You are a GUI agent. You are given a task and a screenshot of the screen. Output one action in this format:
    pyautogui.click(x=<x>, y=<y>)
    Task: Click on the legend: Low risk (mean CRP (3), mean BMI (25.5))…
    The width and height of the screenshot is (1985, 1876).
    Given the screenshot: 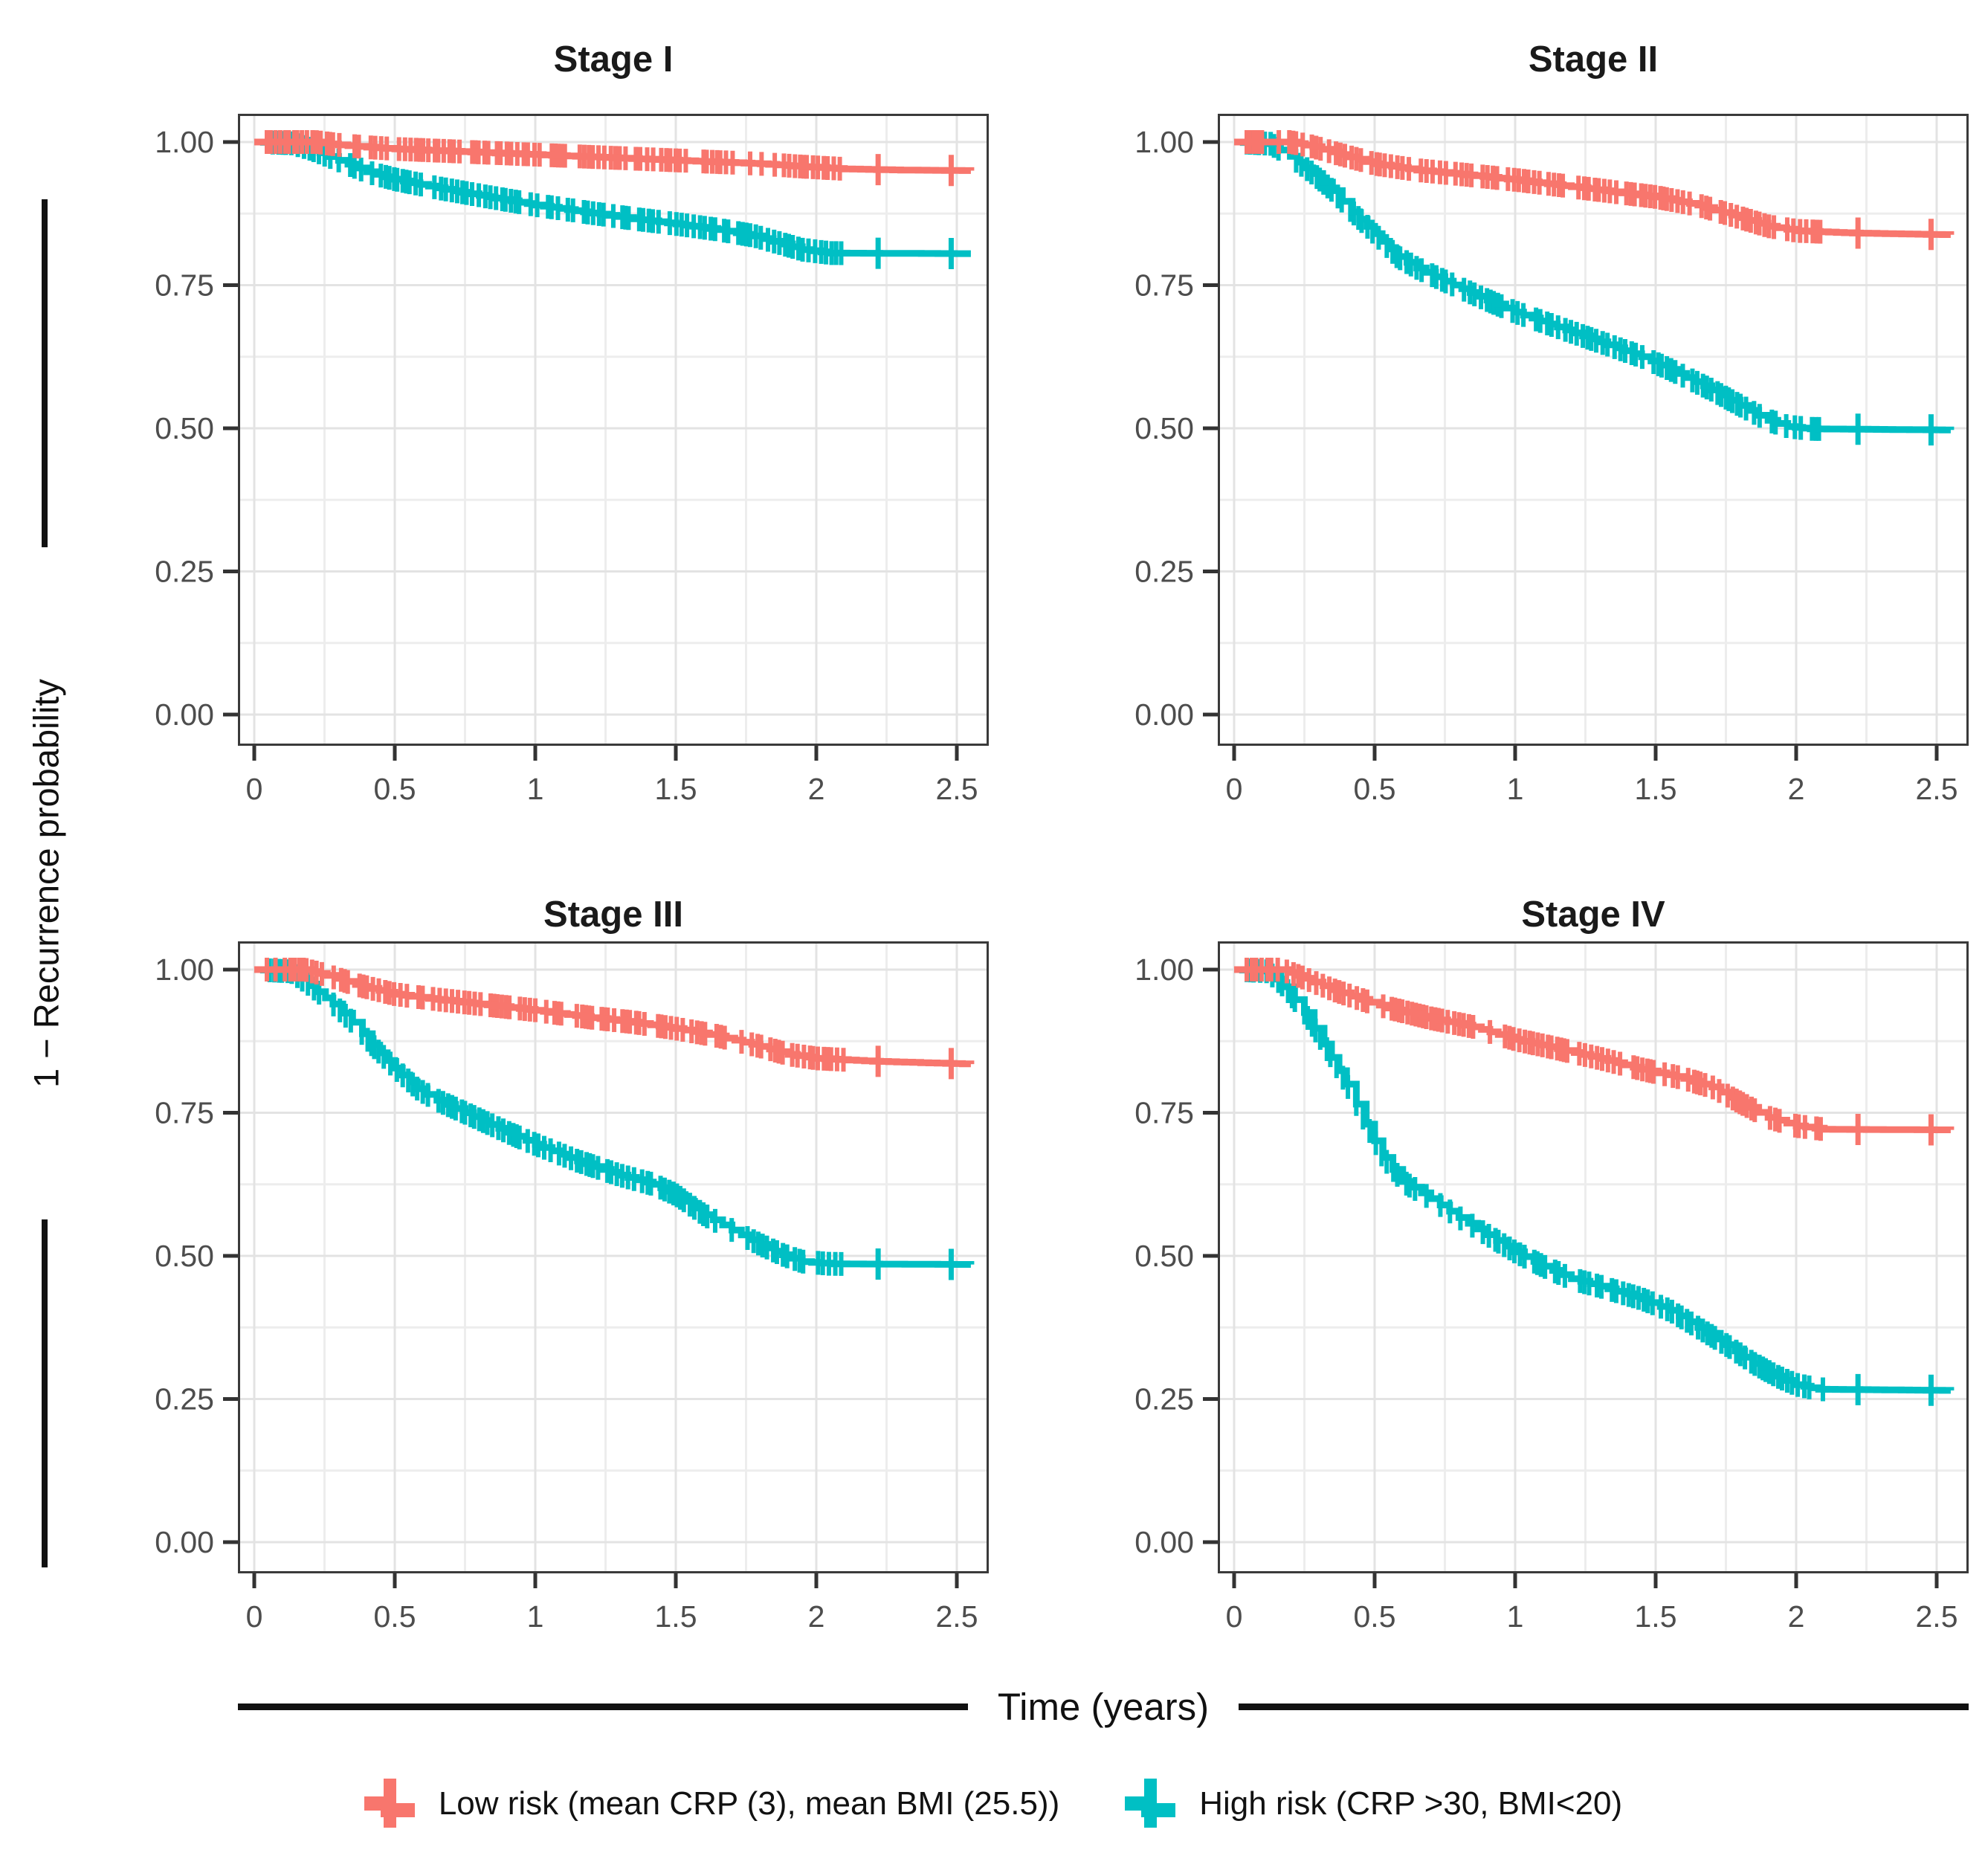 What is the action you would take?
    pyautogui.click(x=992, y=1804)
    